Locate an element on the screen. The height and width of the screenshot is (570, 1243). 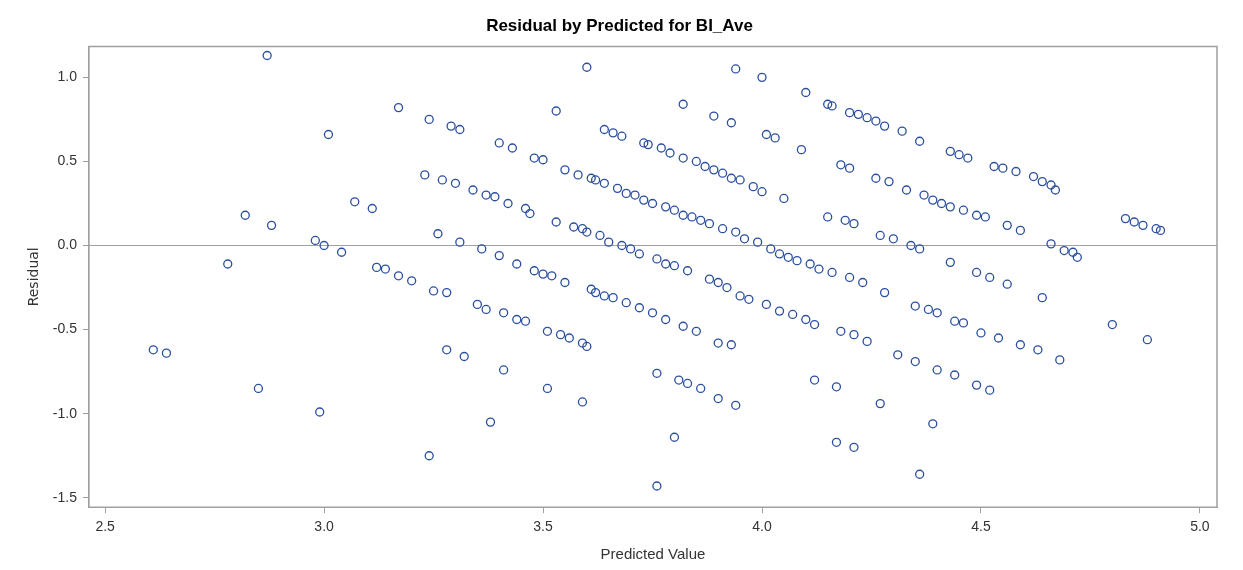
y-tick-label: -0.5 is located at coordinates (65, 328).